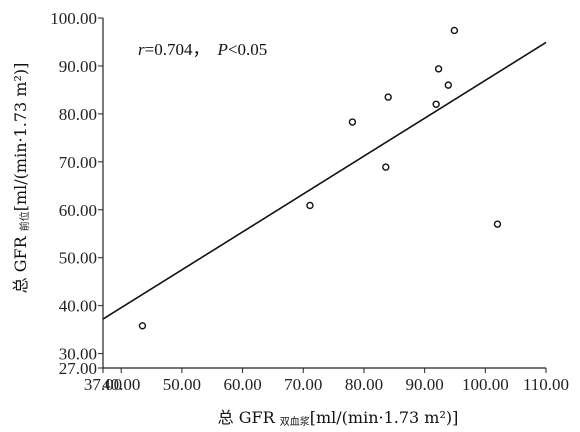  I want to click on x-tick-label: 40.00, so click(121, 384).